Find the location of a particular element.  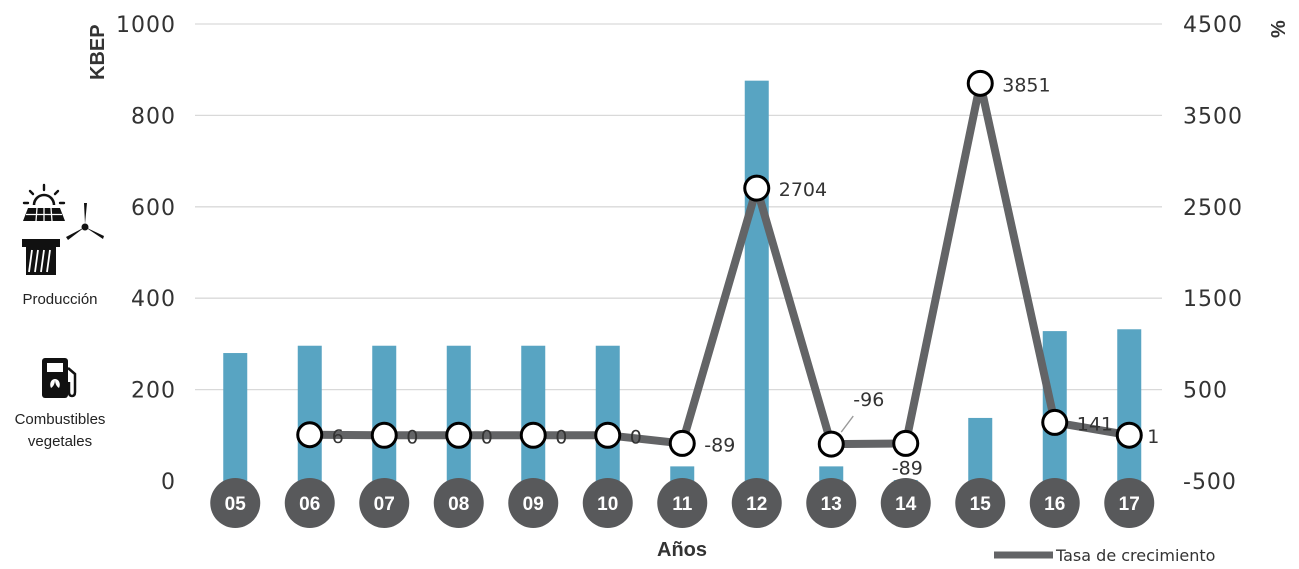

data-label: 141 is located at coordinates (1095, 424).